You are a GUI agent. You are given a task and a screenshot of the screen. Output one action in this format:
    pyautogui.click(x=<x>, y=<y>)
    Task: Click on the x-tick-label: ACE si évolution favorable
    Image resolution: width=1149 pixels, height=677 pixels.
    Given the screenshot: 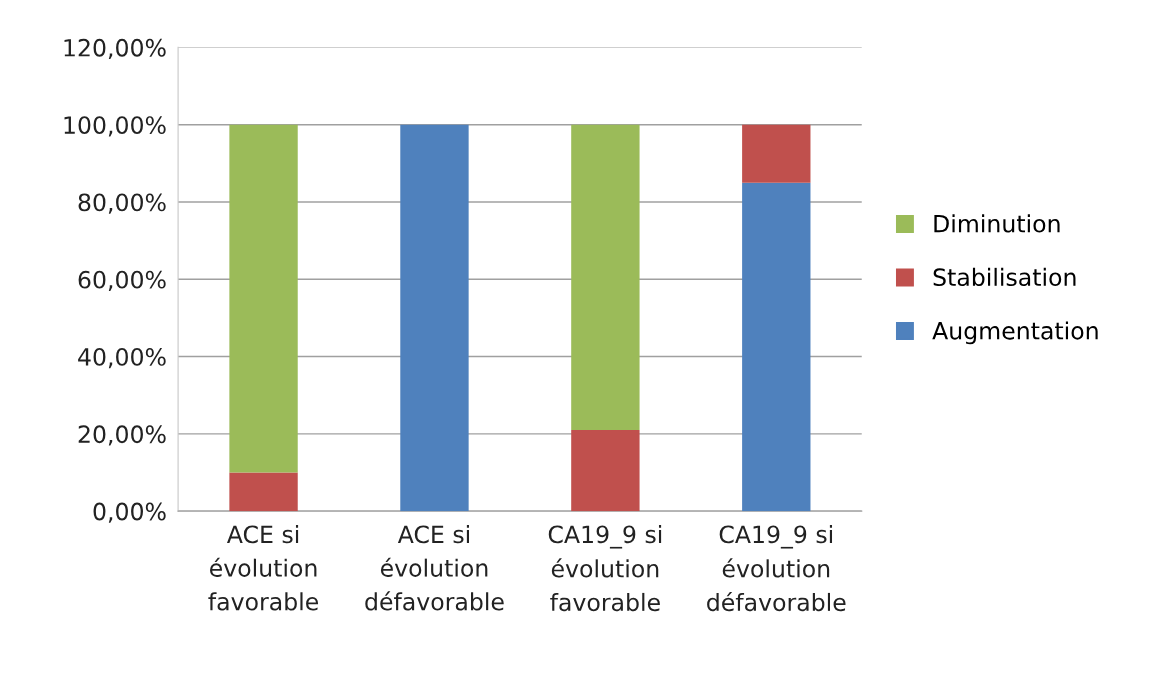 What is the action you would take?
    pyautogui.click(x=263, y=568)
    